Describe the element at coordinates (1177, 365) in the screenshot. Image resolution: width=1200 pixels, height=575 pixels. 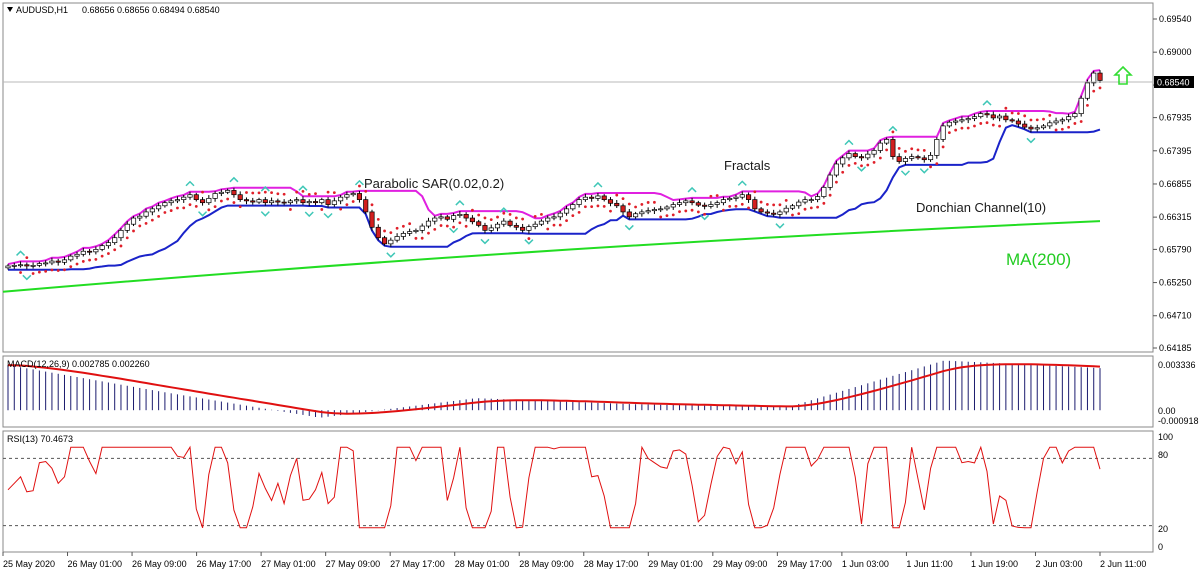
I see `macd-tick-top: 0.003336` at that location.